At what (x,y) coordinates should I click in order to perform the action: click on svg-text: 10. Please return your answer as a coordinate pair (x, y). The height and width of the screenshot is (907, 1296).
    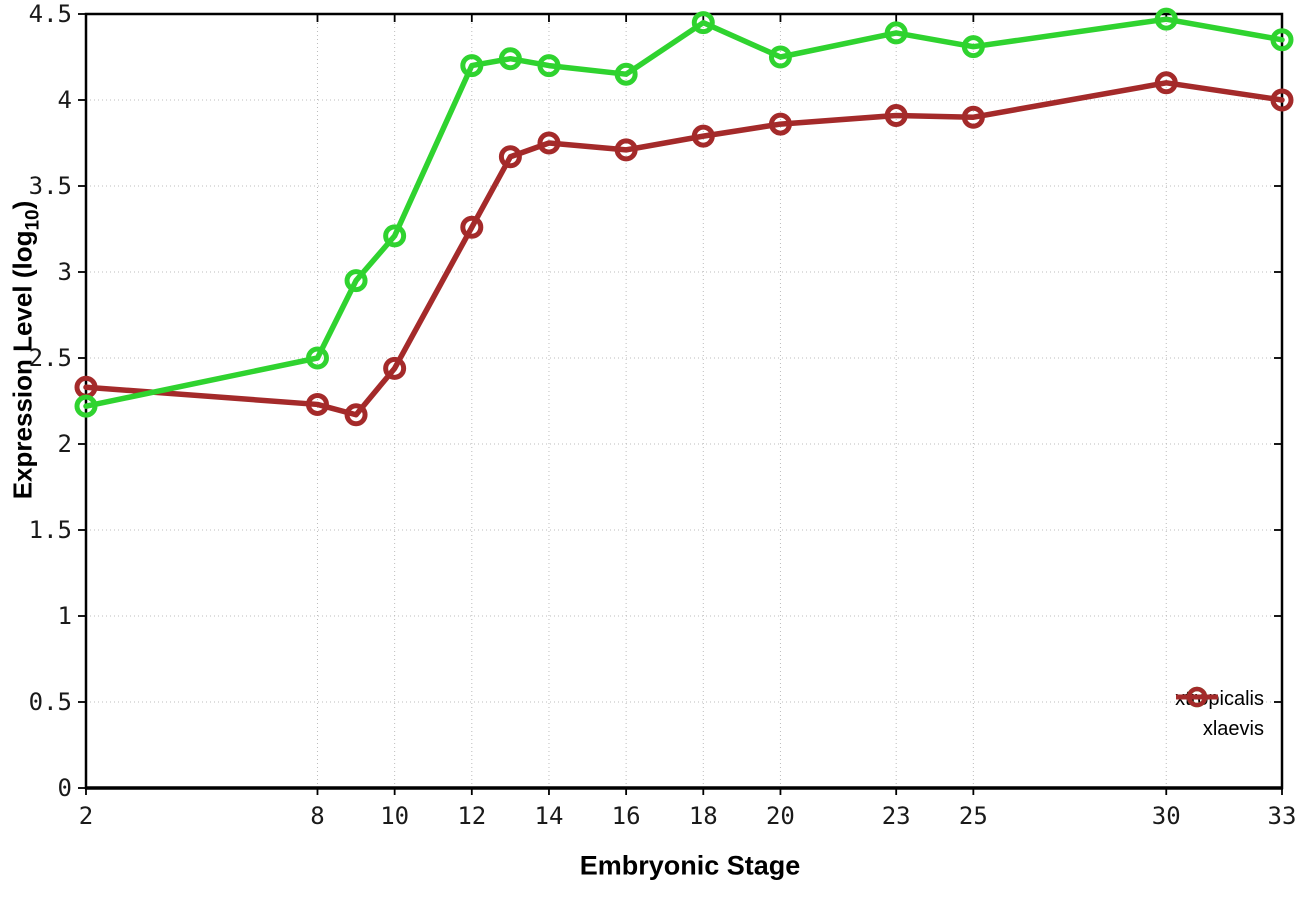
    Looking at the image, I should click on (394, 816).